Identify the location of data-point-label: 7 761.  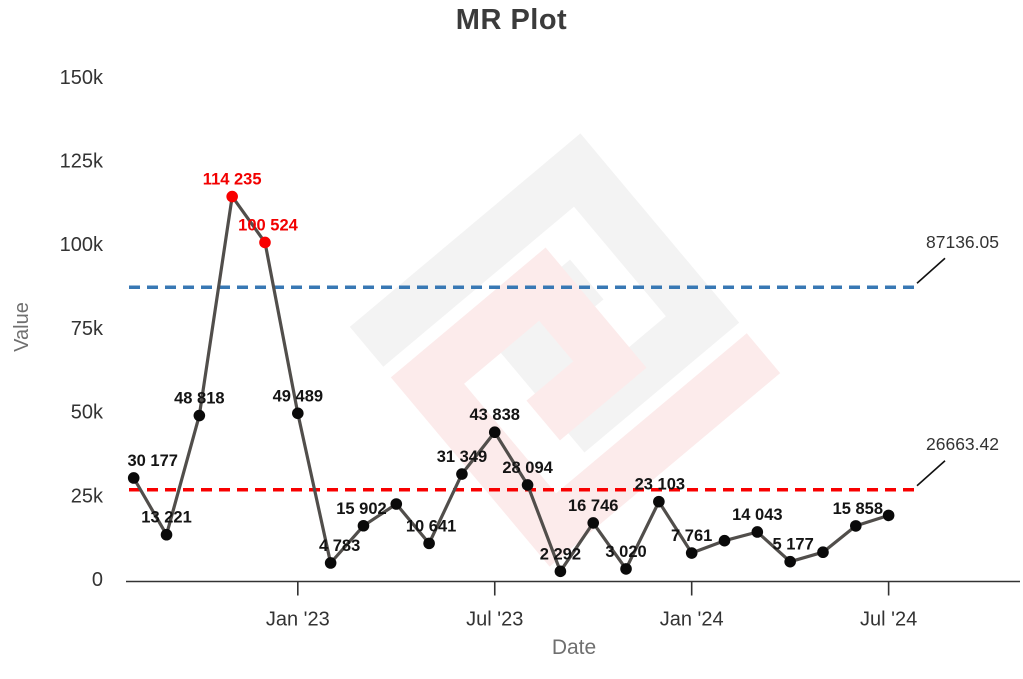
(691, 536).